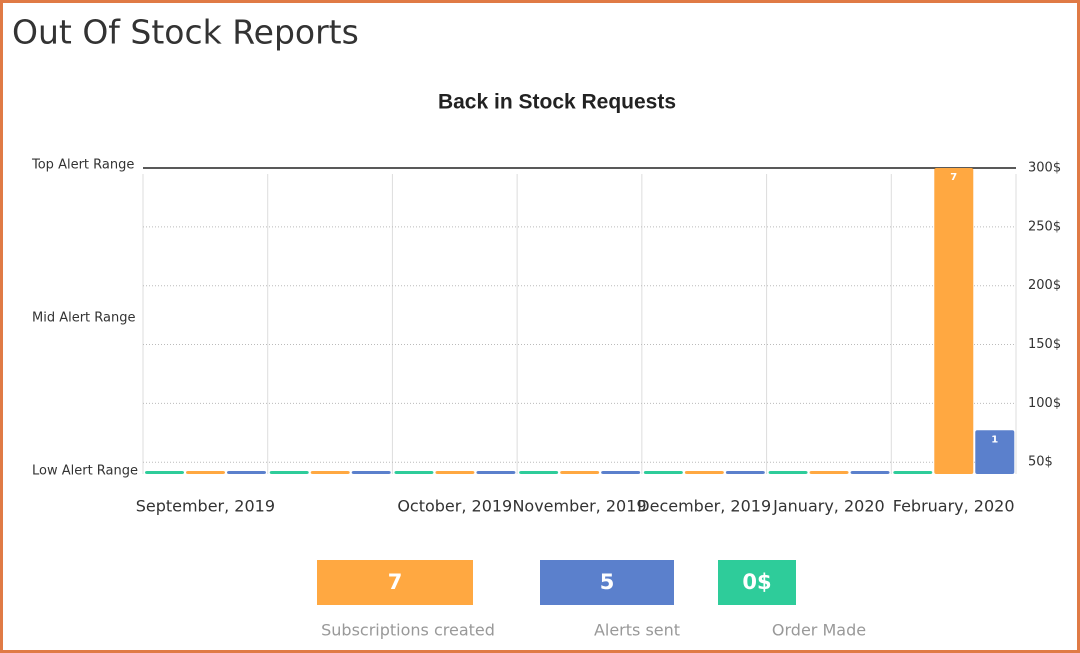 Image resolution: width=1080 pixels, height=653 pixels. I want to click on summary-value: 7, so click(395, 582).